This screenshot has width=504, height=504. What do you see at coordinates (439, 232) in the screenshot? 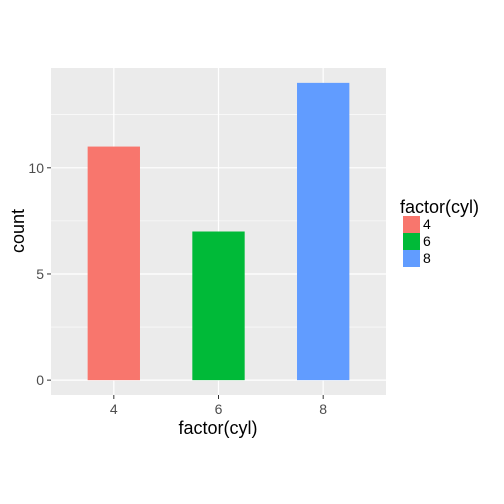
I see `legend: factor(cyl) 4 6 8` at bounding box center [439, 232].